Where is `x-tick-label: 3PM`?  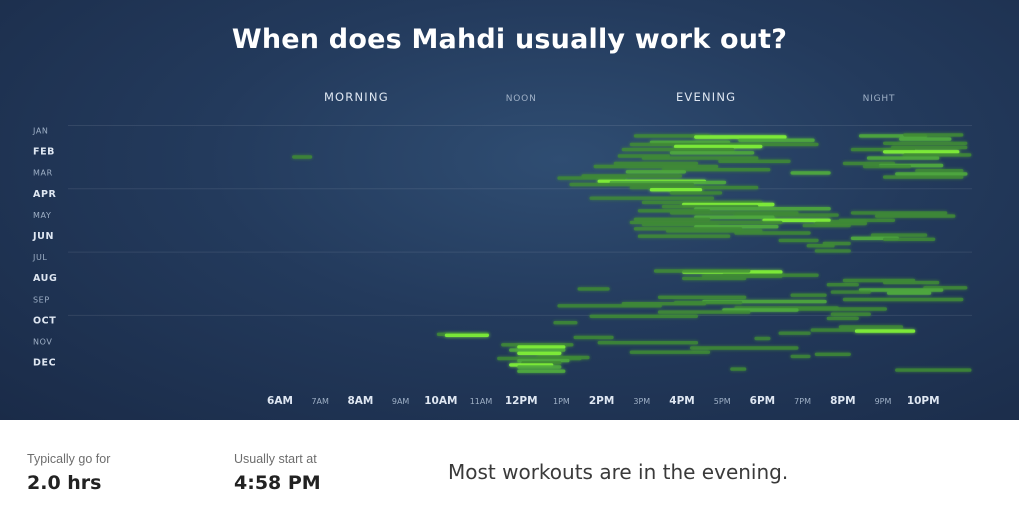
x-tick-label: 3PM is located at coordinates (641, 401).